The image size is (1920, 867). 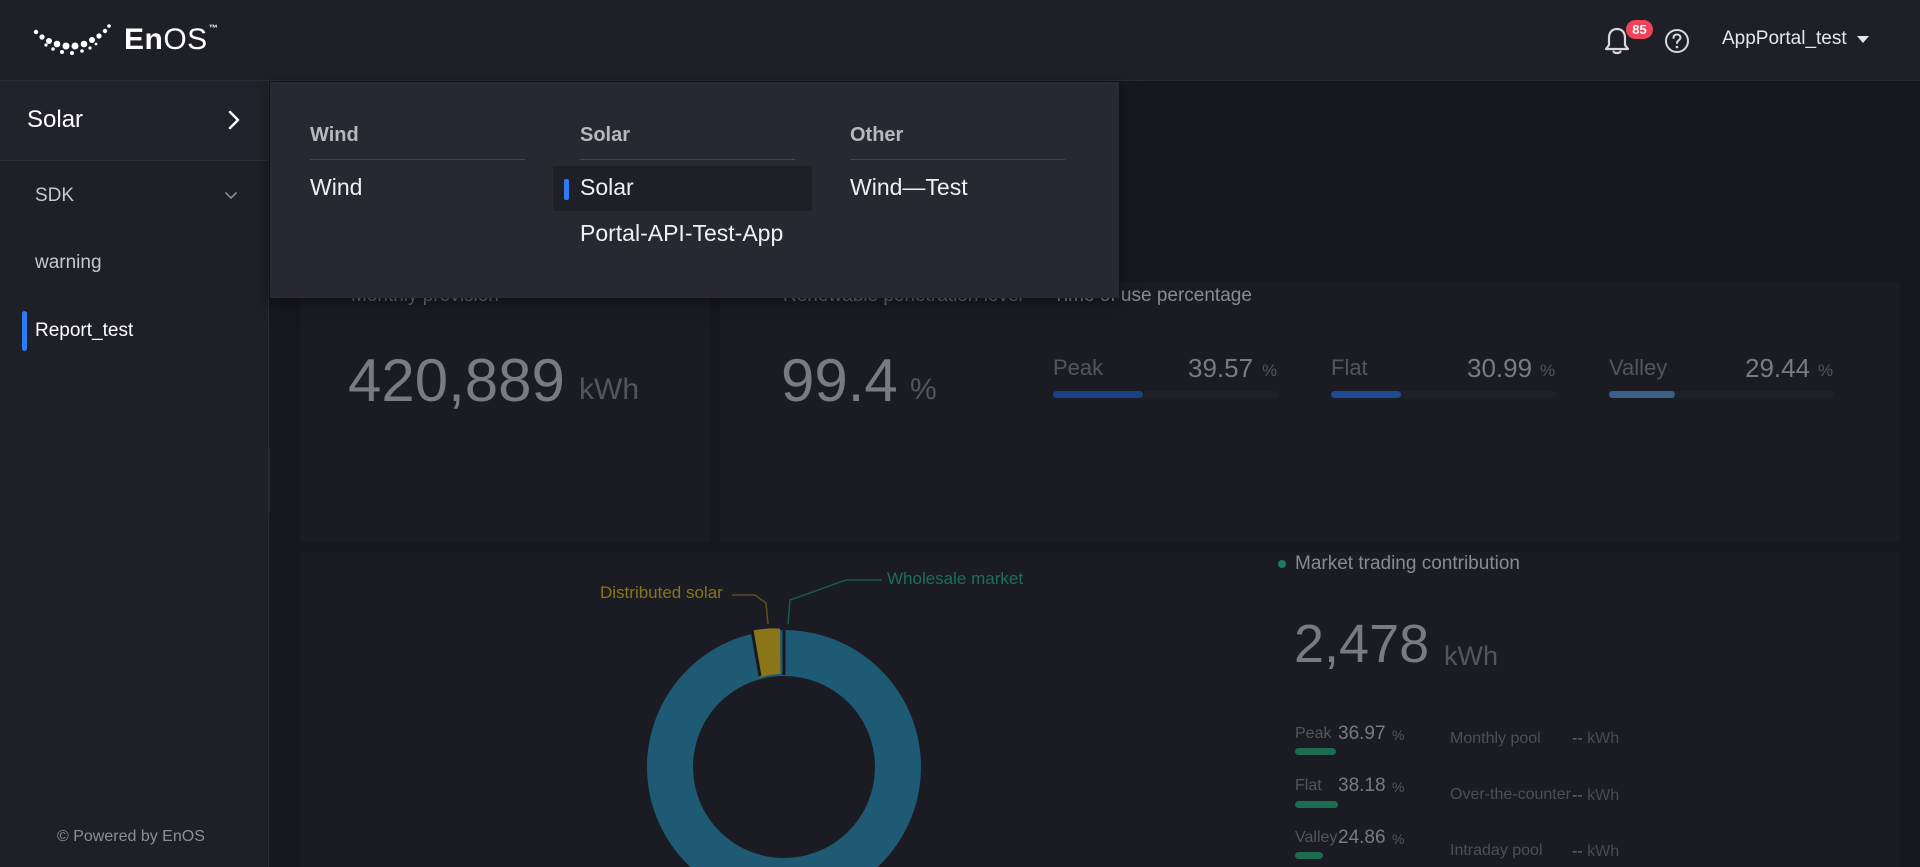 What do you see at coordinates (1362, 644) in the screenshot?
I see `market-trading-value: 2,478` at bounding box center [1362, 644].